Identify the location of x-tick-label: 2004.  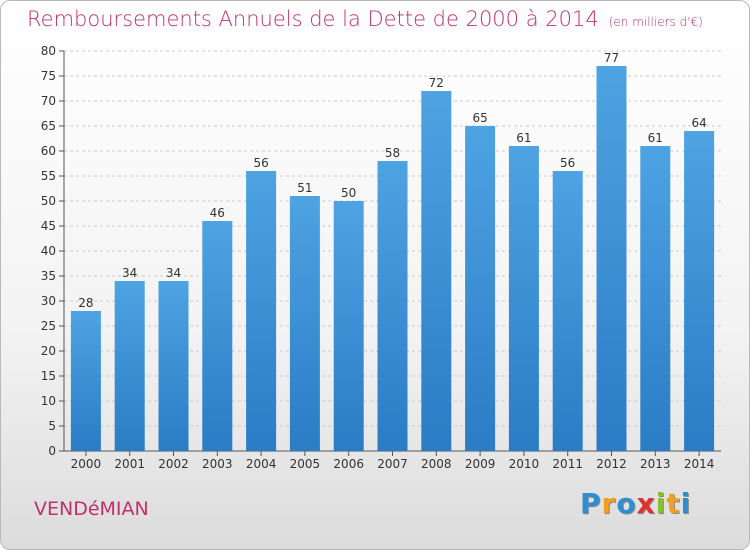
(261, 464).